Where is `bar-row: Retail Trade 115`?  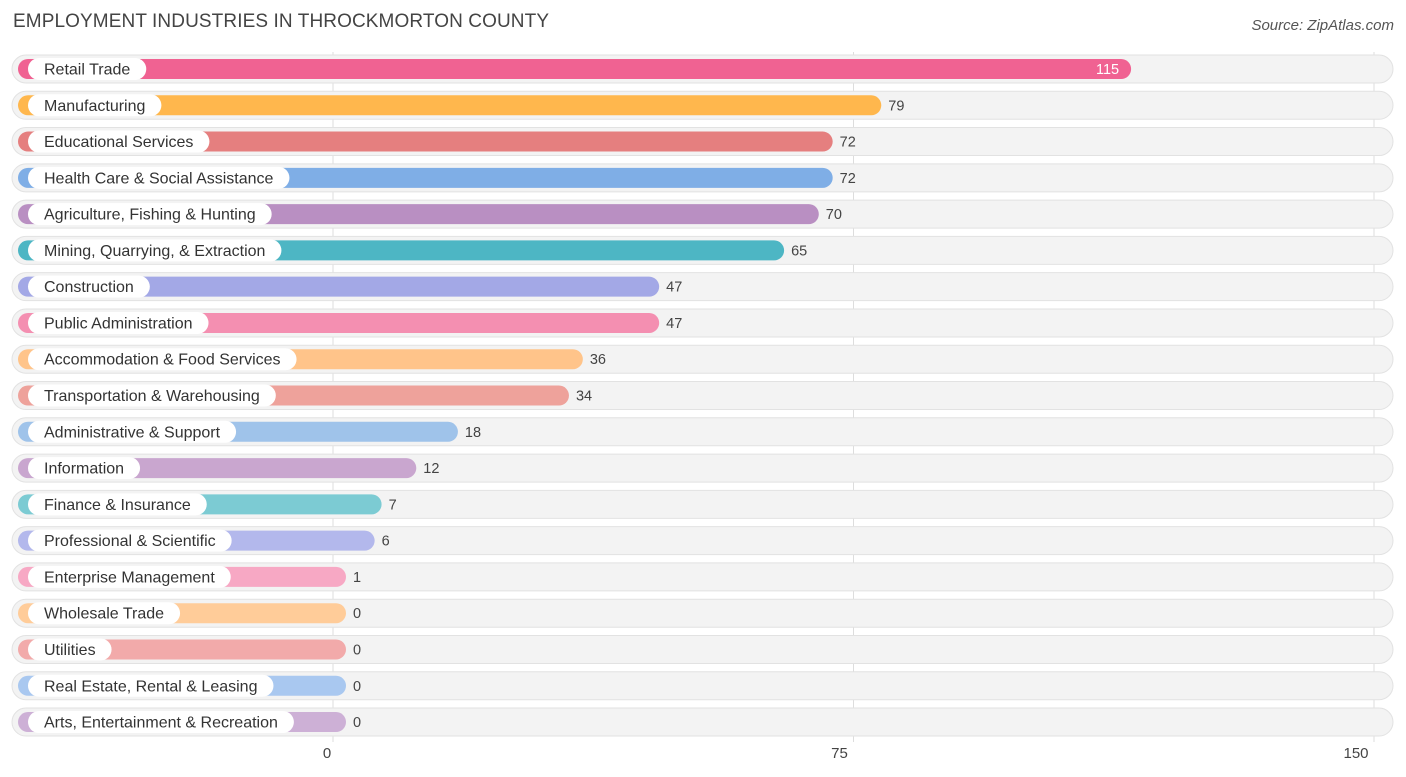 bar-row: Retail Trade 115 is located at coordinates (702, 69).